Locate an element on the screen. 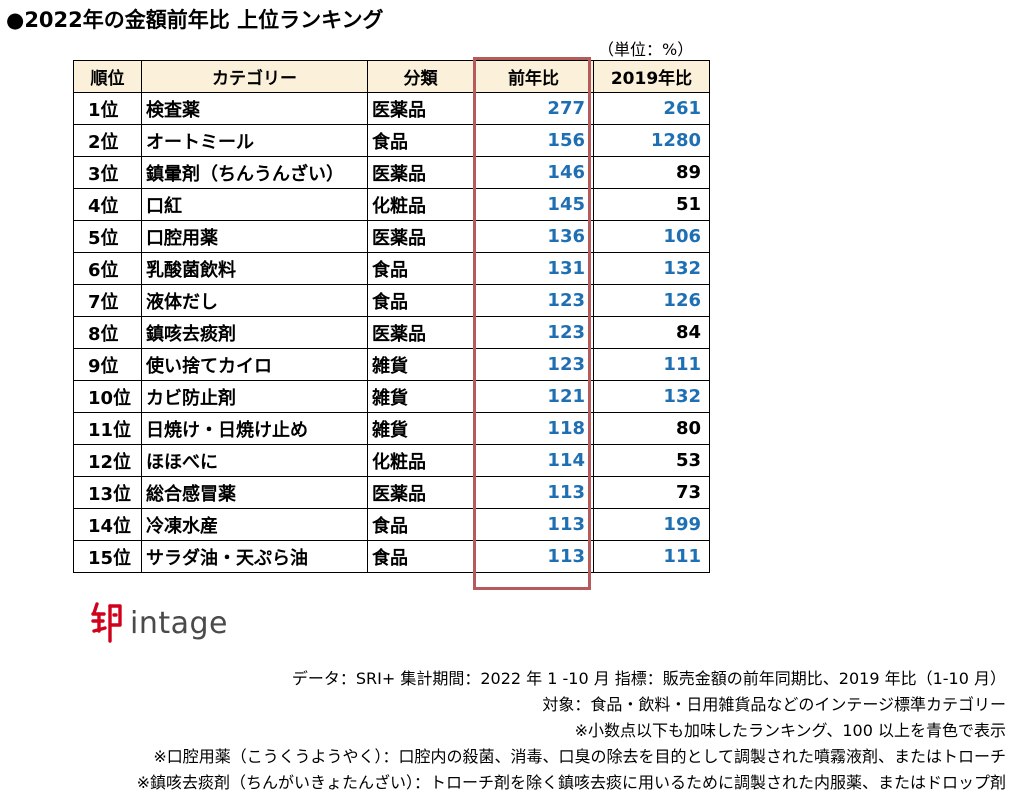 Image resolution: width=1020 pixels, height=804 pixels. table-row: 12位 ほほべに 化粧品 114 53 is located at coordinates (391, 460).